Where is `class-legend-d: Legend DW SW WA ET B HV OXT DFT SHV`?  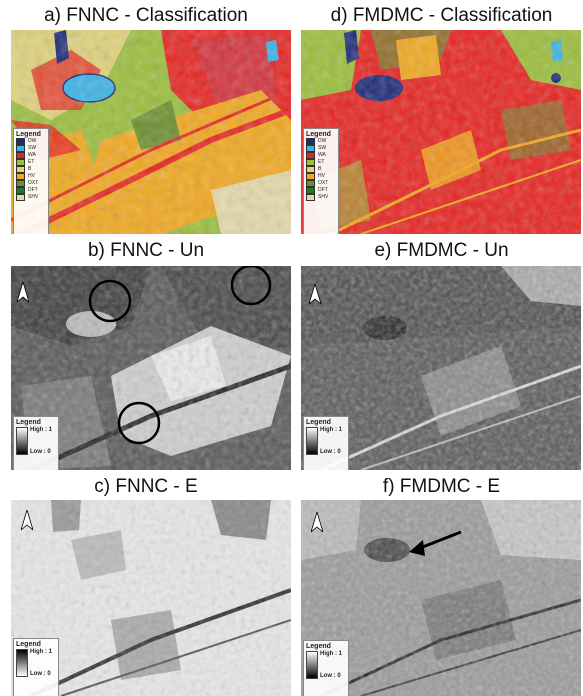
class-legend-d: Legend DW SW WA ET B HV OXT DFT SHV is located at coordinates (321, 181).